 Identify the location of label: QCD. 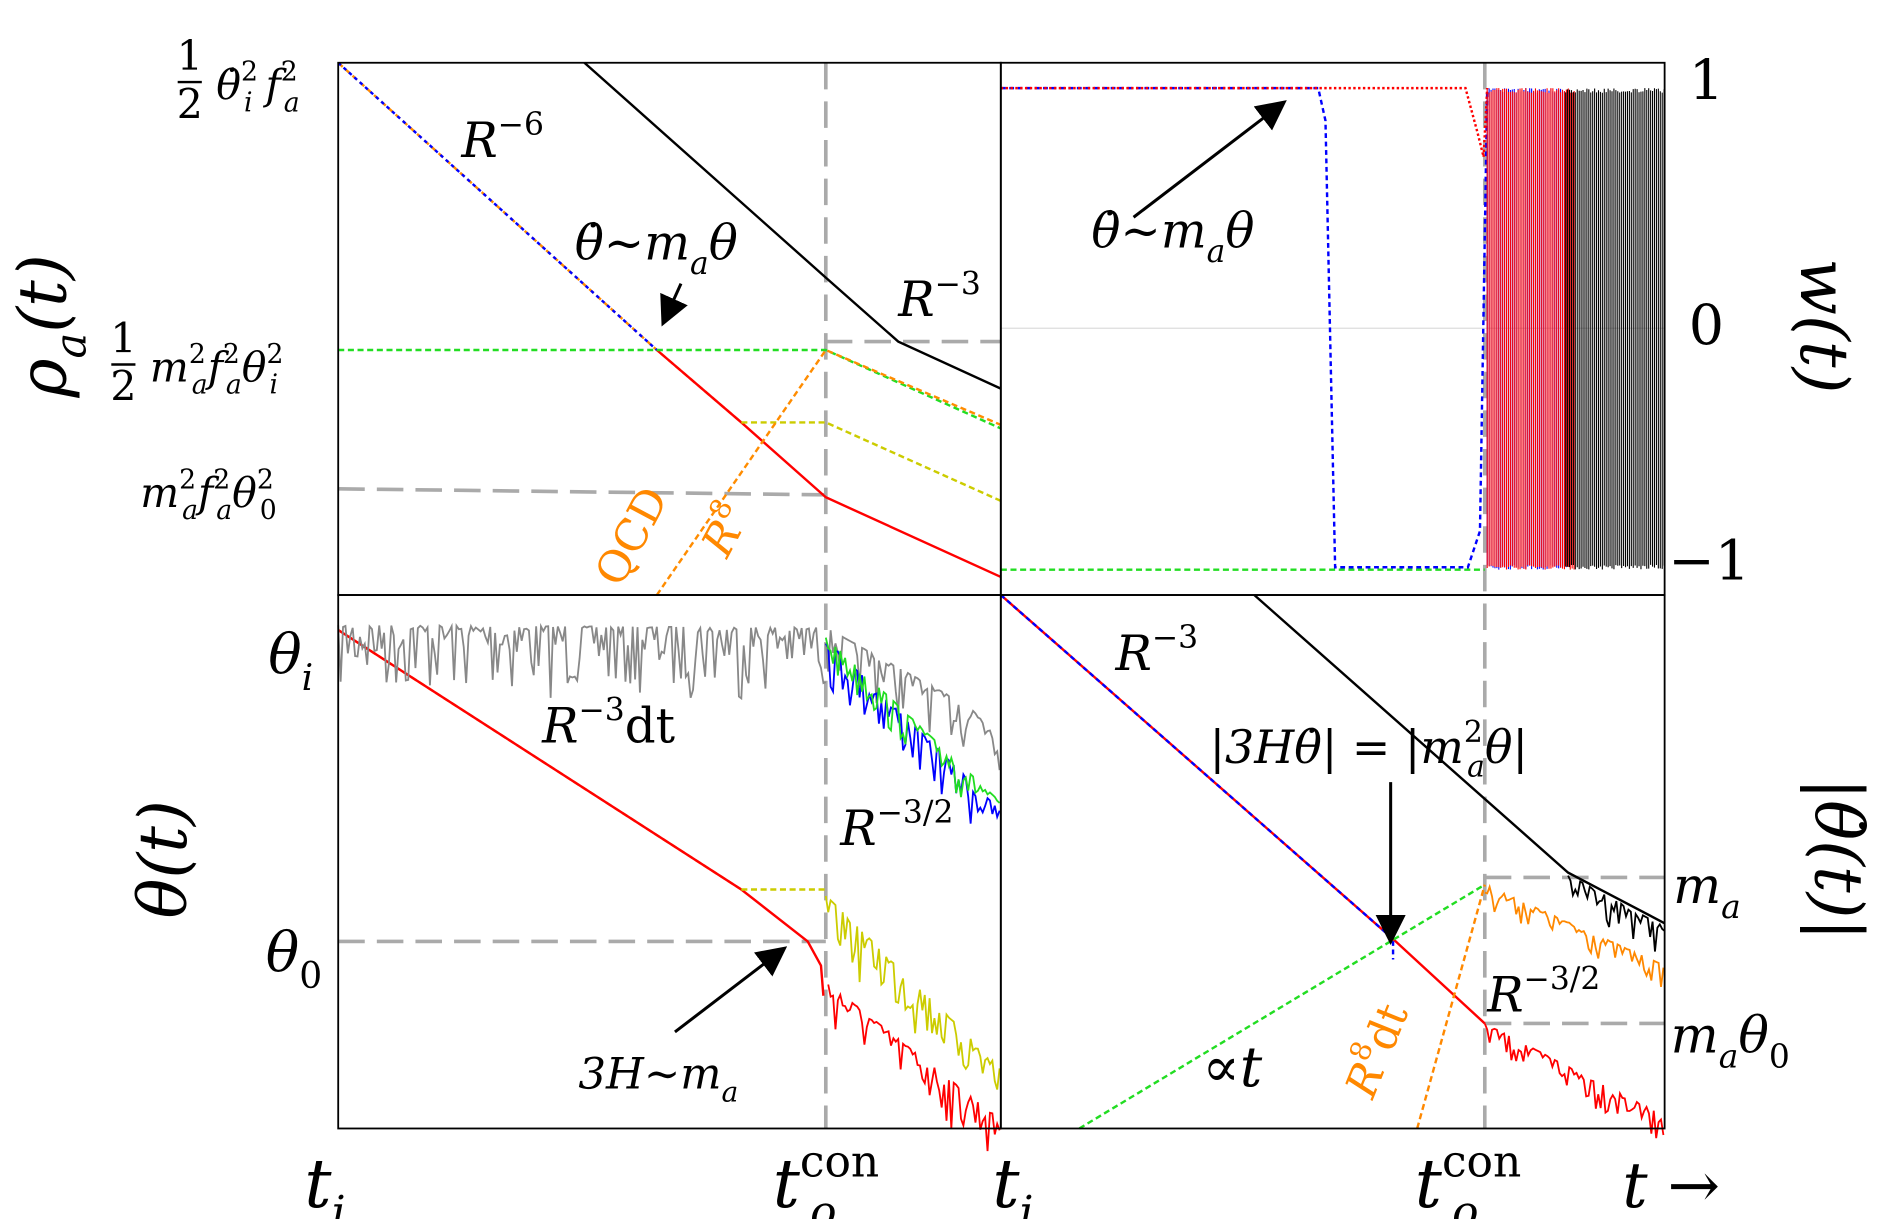
(632, 536).